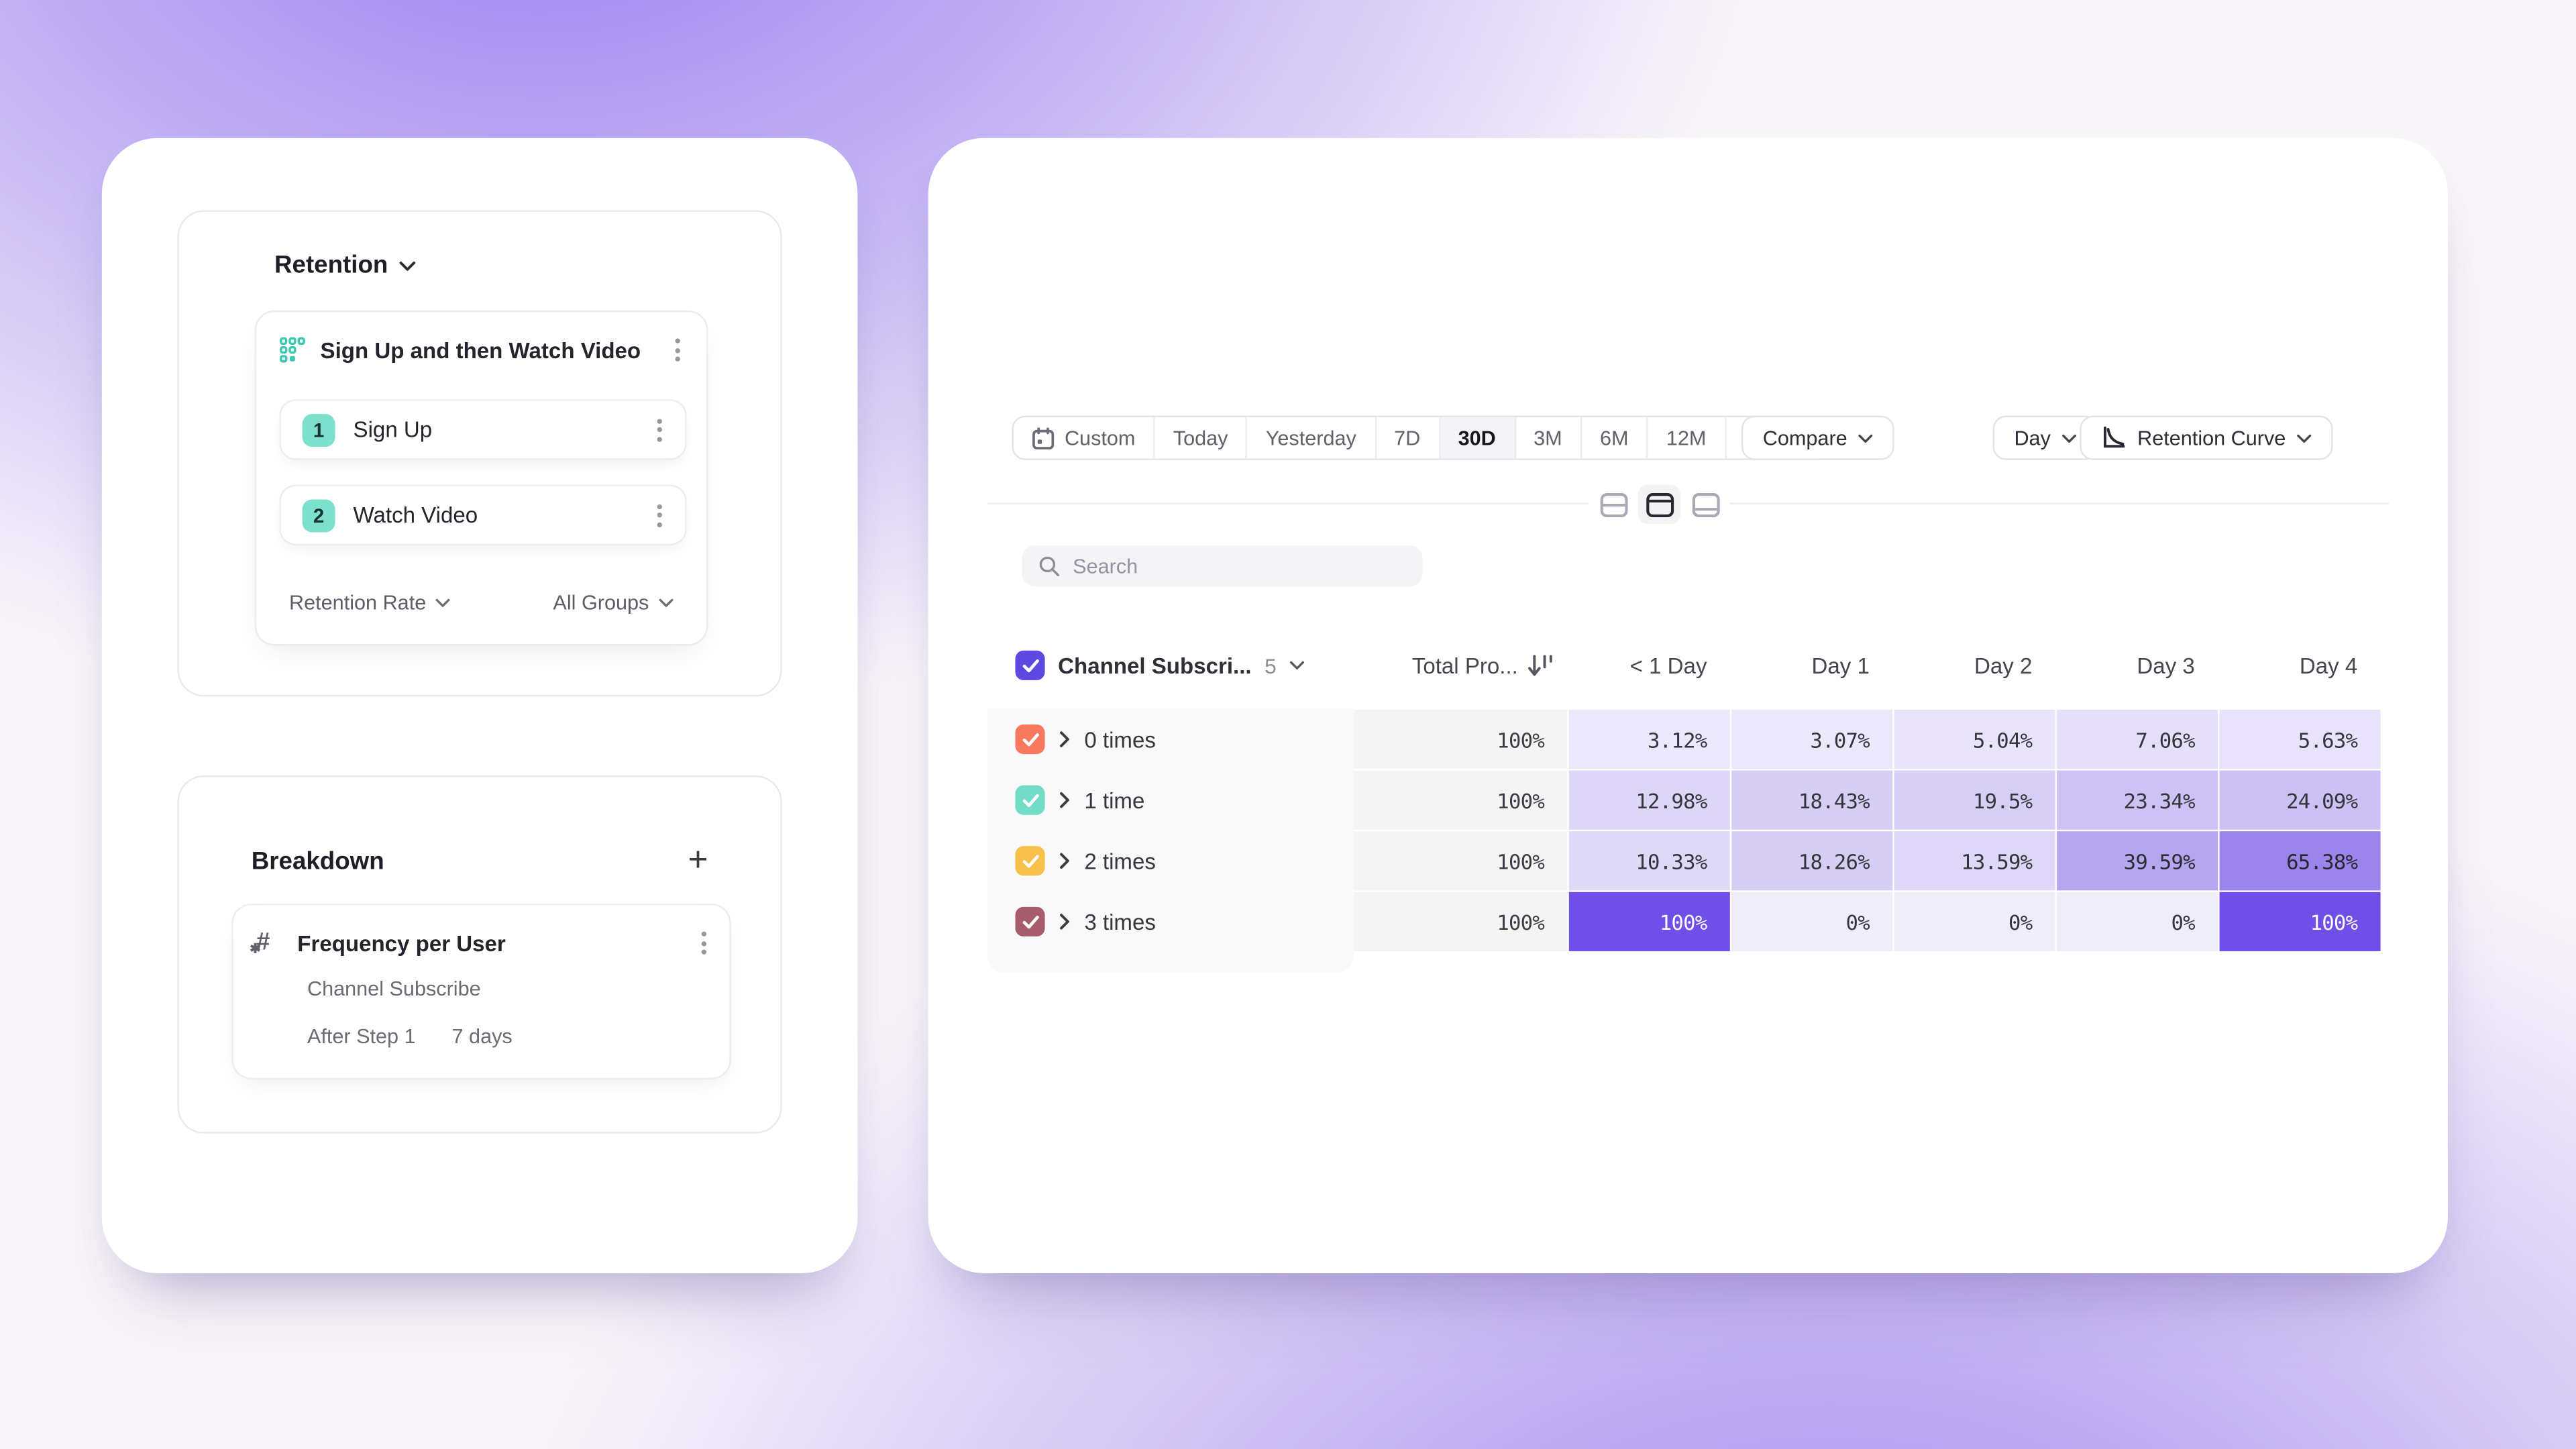 Image resolution: width=2576 pixels, height=1449 pixels. I want to click on date-range-today: Today, so click(1201, 438).